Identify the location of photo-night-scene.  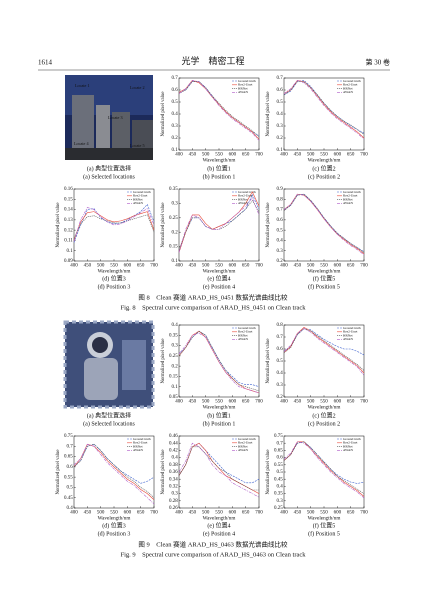
(109, 117).